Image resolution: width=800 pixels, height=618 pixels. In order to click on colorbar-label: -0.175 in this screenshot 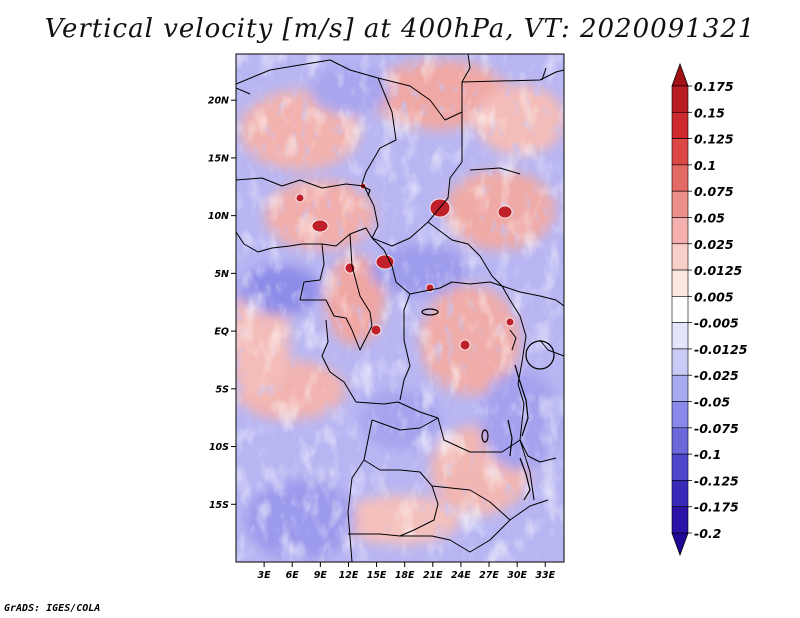, I will do `click(716, 507)`.